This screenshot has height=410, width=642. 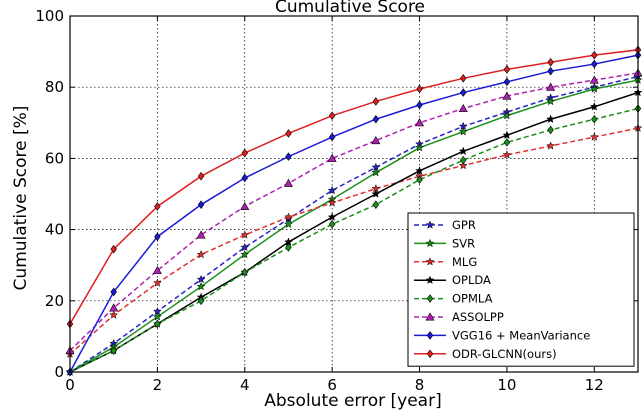 What do you see at coordinates (506, 385) in the screenshot?
I see `x-tick-label: 10` at bounding box center [506, 385].